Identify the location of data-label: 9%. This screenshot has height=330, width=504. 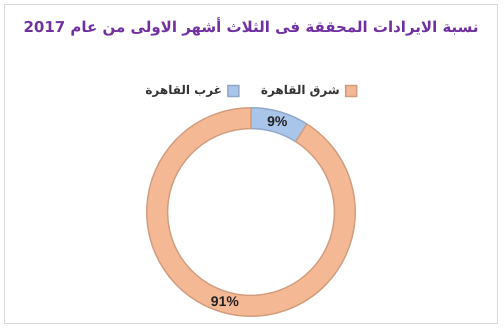
(277, 120).